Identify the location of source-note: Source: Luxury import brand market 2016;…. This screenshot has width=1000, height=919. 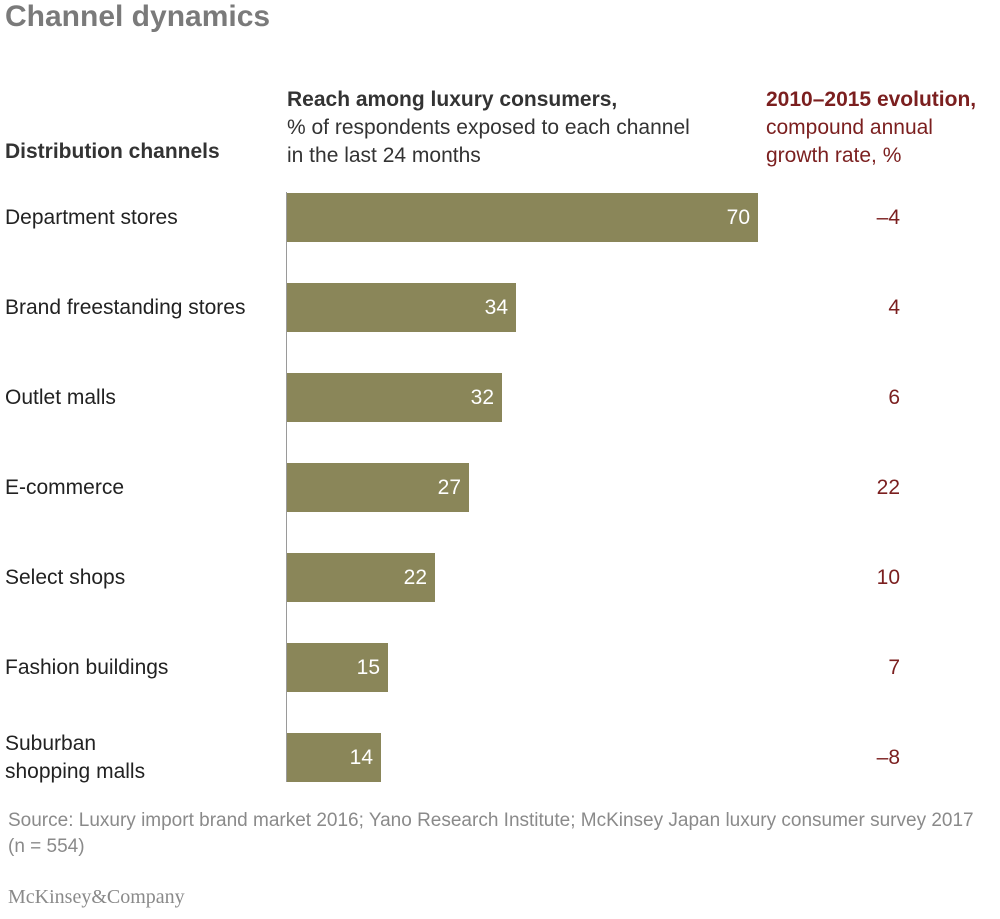
(491, 833).